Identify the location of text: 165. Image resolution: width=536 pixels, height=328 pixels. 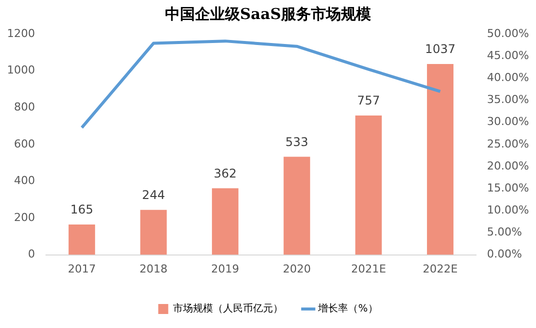
(82, 209).